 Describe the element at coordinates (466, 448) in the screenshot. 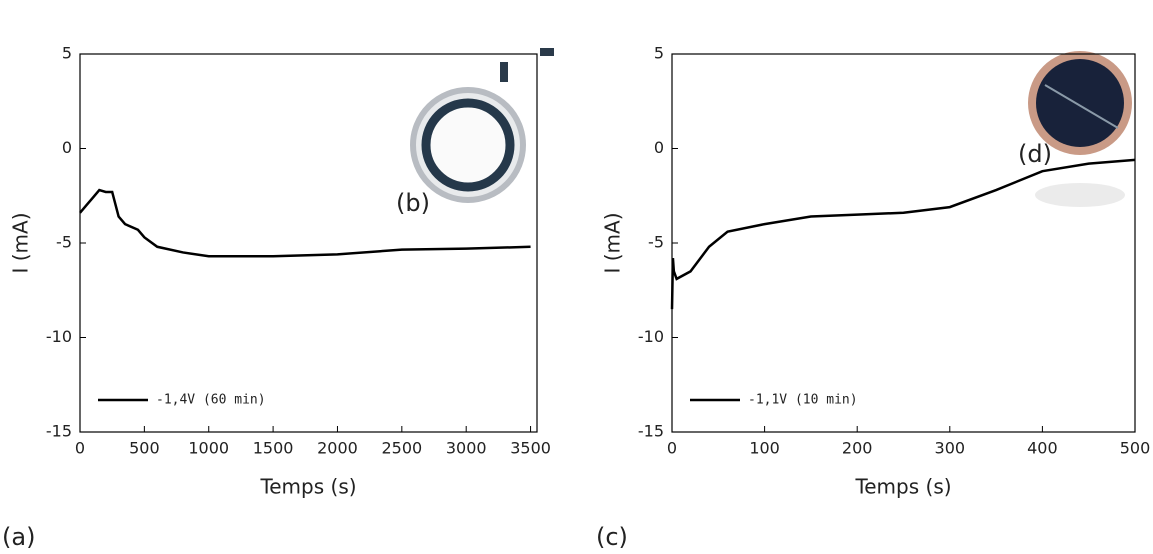

I see `x-tick-label: 3000` at that location.